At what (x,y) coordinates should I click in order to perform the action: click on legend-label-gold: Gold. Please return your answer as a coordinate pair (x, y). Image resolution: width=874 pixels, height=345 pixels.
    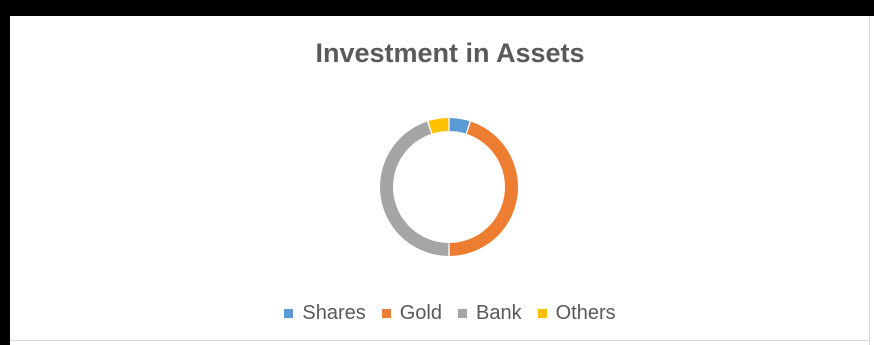
    Looking at the image, I should click on (420, 313).